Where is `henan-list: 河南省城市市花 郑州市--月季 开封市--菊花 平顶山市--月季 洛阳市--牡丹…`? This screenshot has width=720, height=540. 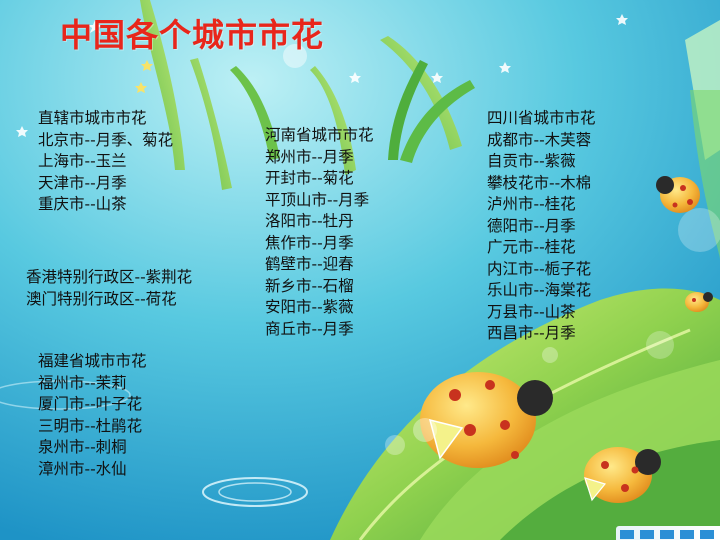 henan-list: 河南省城市市花 郑州市--月季 开封市--菊花 平顶山市--月季 洛阳市--牡丹… is located at coordinates (319, 232).